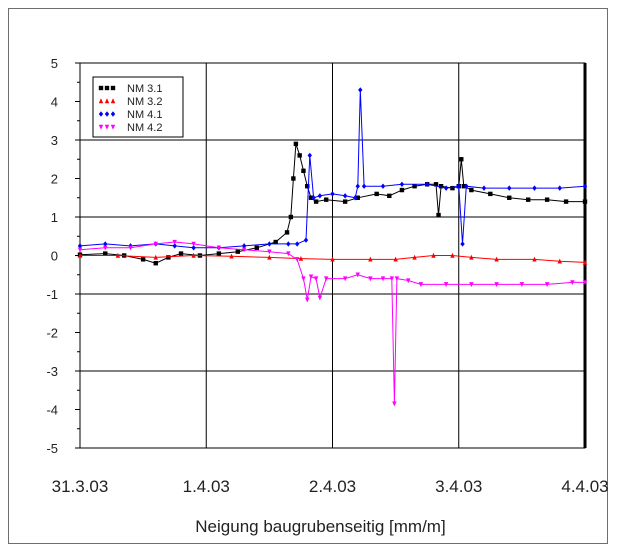  Describe the element at coordinates (52, 448) in the screenshot. I see `y-tick-label: -5` at that location.